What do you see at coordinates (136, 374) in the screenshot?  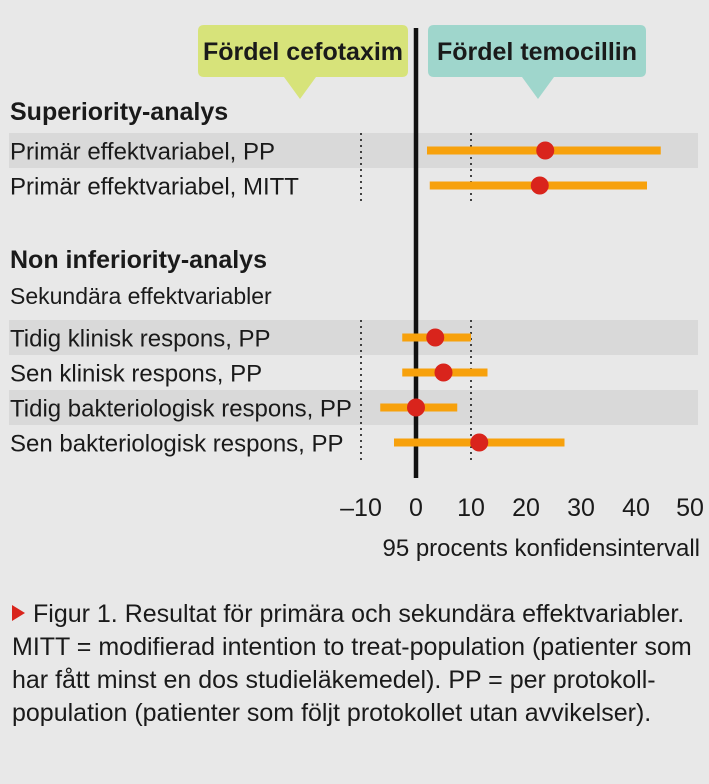 I see `row-label: Sen klinisk respons, PP` at bounding box center [136, 374].